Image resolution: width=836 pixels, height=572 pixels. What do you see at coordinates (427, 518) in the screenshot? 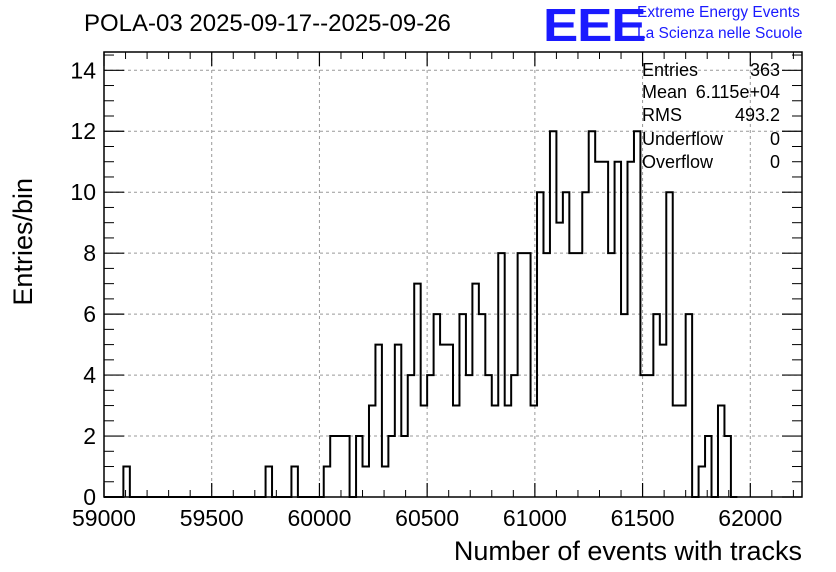
I see `x-tick-label: 60500` at bounding box center [427, 518].